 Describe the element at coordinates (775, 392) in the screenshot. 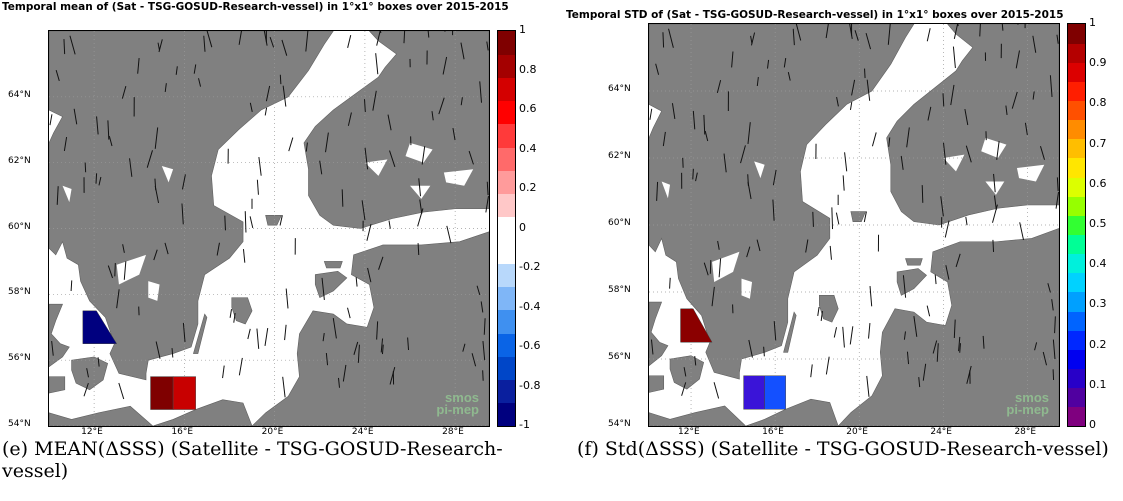

I see `data-cell` at that location.